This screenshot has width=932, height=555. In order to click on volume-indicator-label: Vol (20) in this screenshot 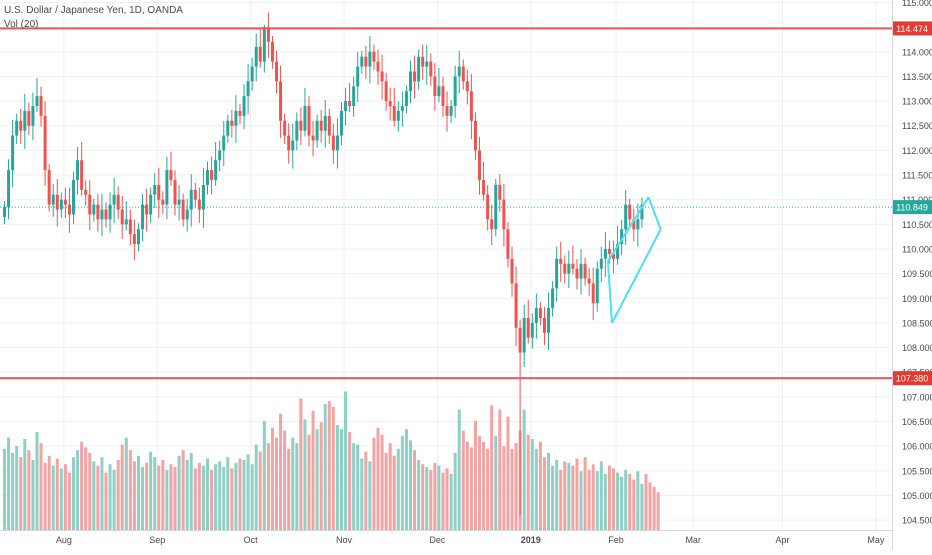, I will do `click(93, 25)`.